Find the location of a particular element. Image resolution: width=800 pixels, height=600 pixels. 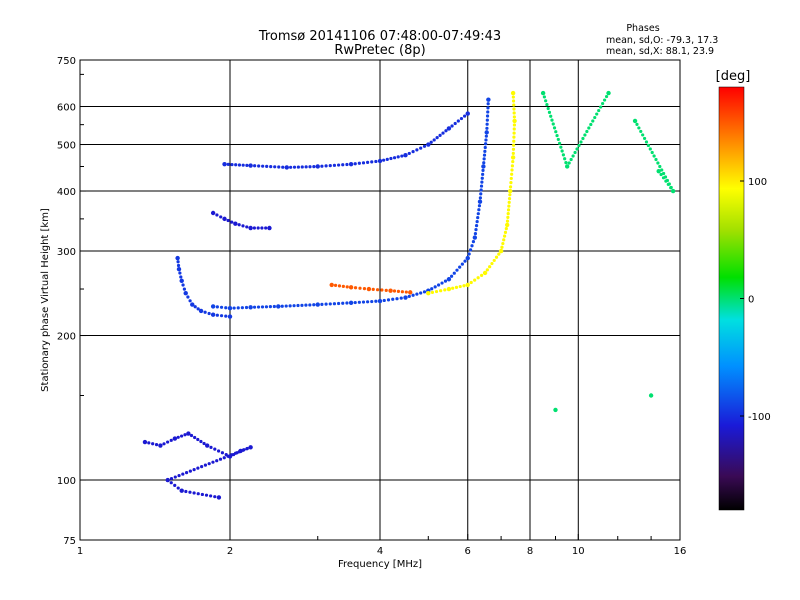

chart-subtitle: RwPretec (8p) is located at coordinates (379, 50).